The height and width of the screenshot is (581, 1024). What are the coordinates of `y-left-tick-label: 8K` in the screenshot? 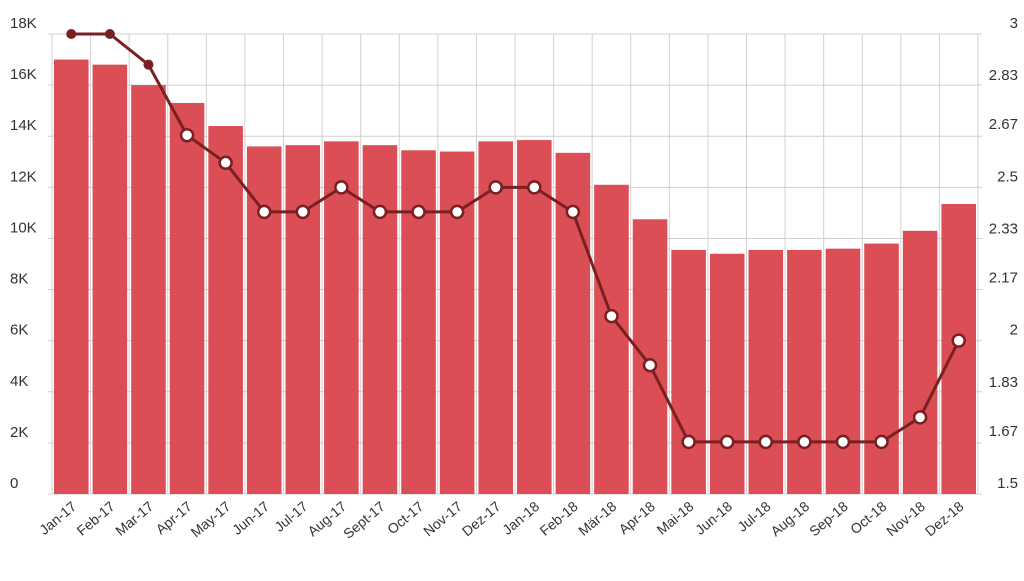 It's located at (19, 279).